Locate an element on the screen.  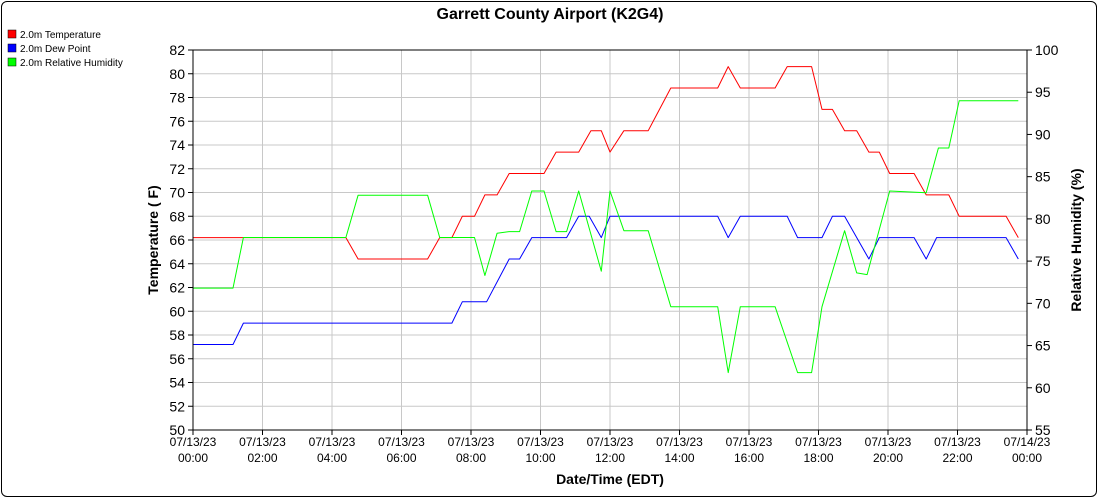
y2-tick-label: 90 is located at coordinates (1043, 134).